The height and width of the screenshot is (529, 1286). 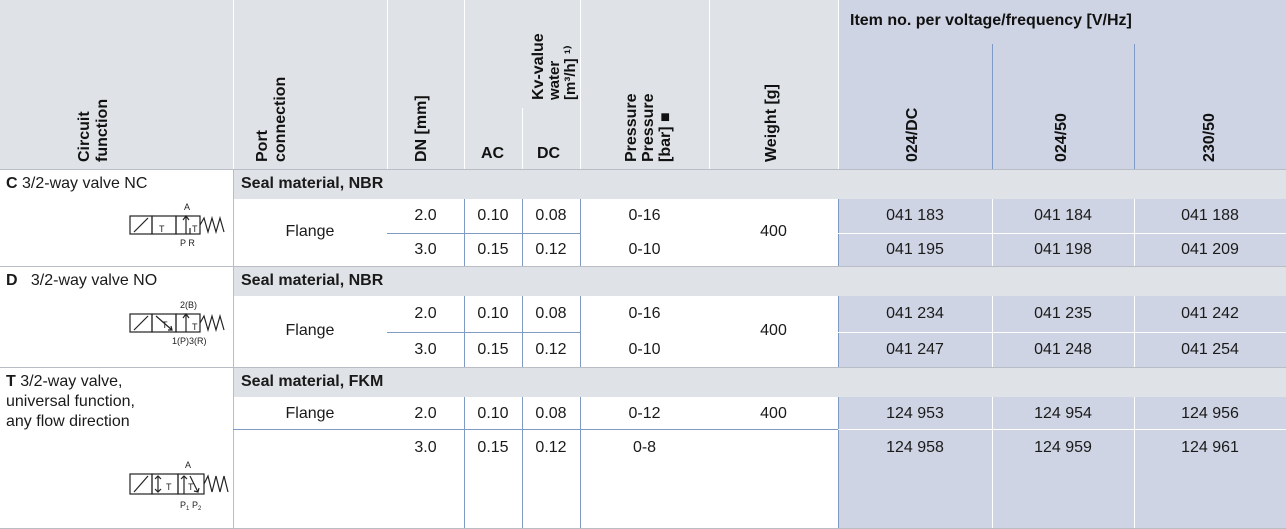 I want to click on item-t-1-1: 124 953, so click(x=915, y=413).